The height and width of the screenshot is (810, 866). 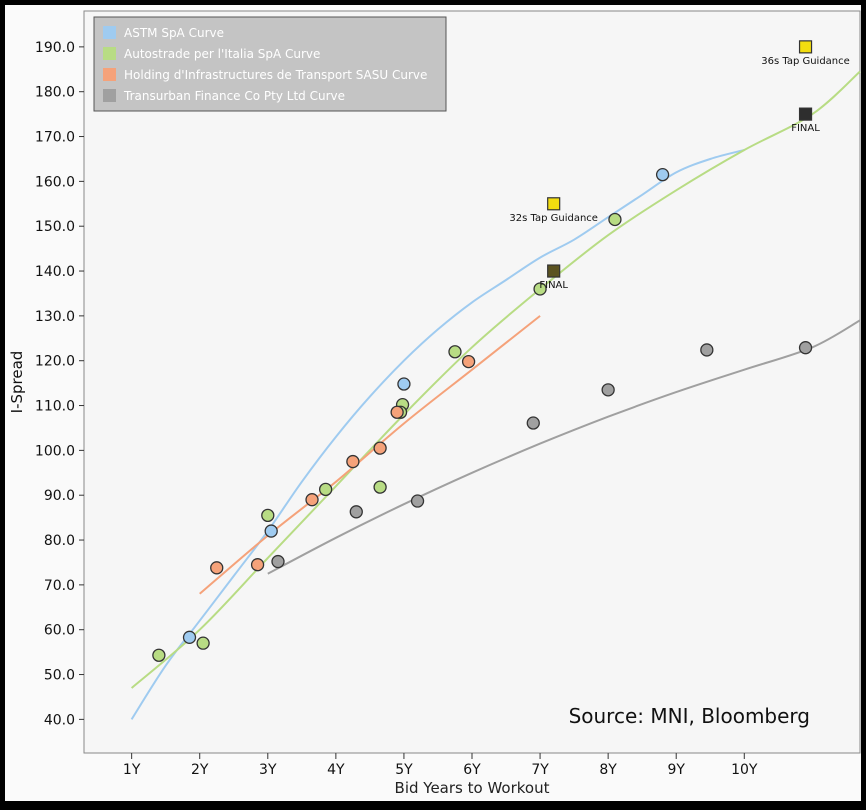 I want to click on y-tick-label: 70.0, so click(x=59, y=586).